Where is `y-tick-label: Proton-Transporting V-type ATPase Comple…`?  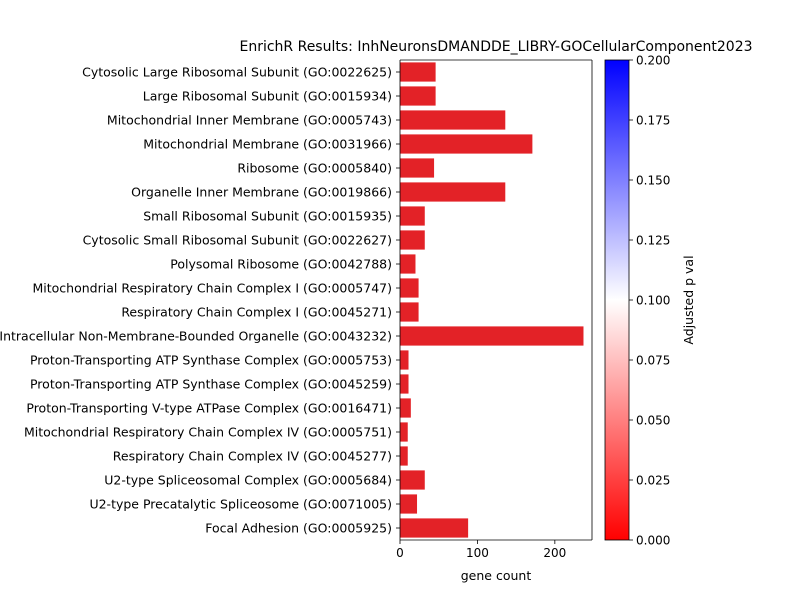
y-tick-label: Proton-Transporting V-type ATPase Comple… is located at coordinates (209, 408).